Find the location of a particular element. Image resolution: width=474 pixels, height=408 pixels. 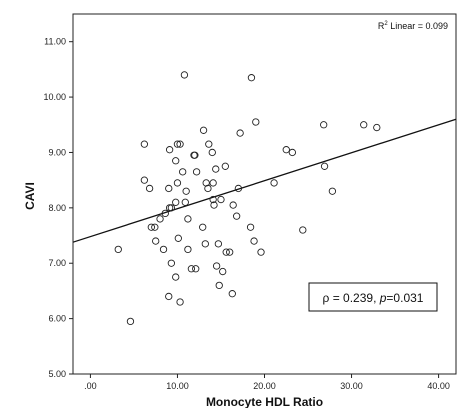

x-tick-label: 20.00 is located at coordinates (264, 386).